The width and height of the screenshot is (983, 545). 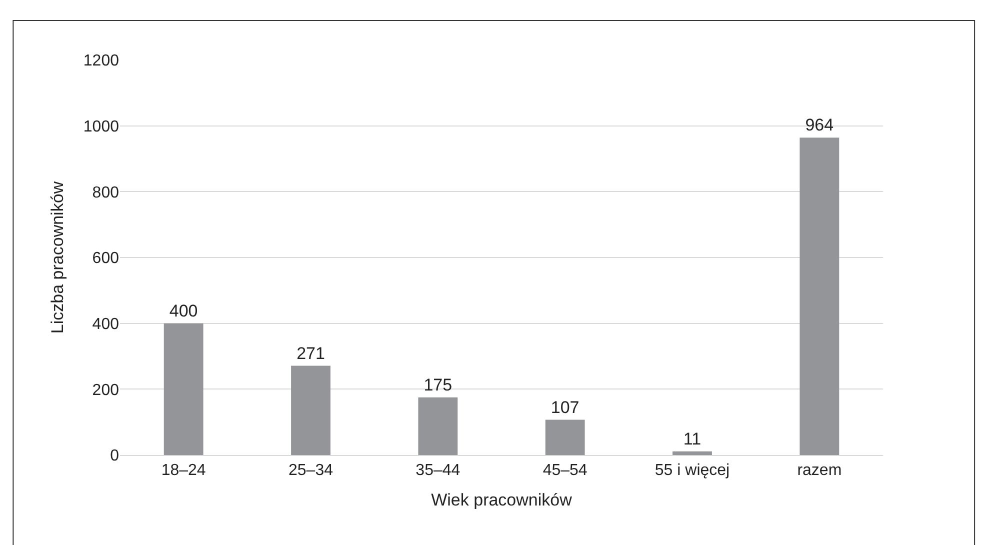 What do you see at coordinates (311, 471) in the screenshot?
I see `x-tick-label: 25–34` at bounding box center [311, 471].